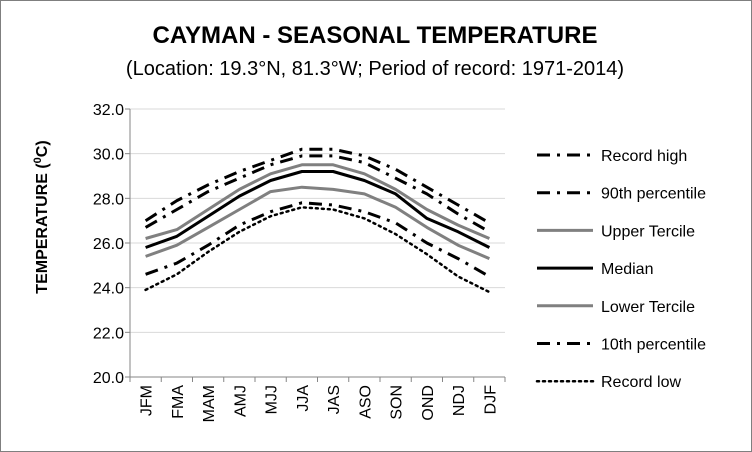  I want to click on x-tick-labels: JFM FMA MAM AMJ MJJ JJA JAS ASO SON OND NDJ DJF, so click(319, 404).